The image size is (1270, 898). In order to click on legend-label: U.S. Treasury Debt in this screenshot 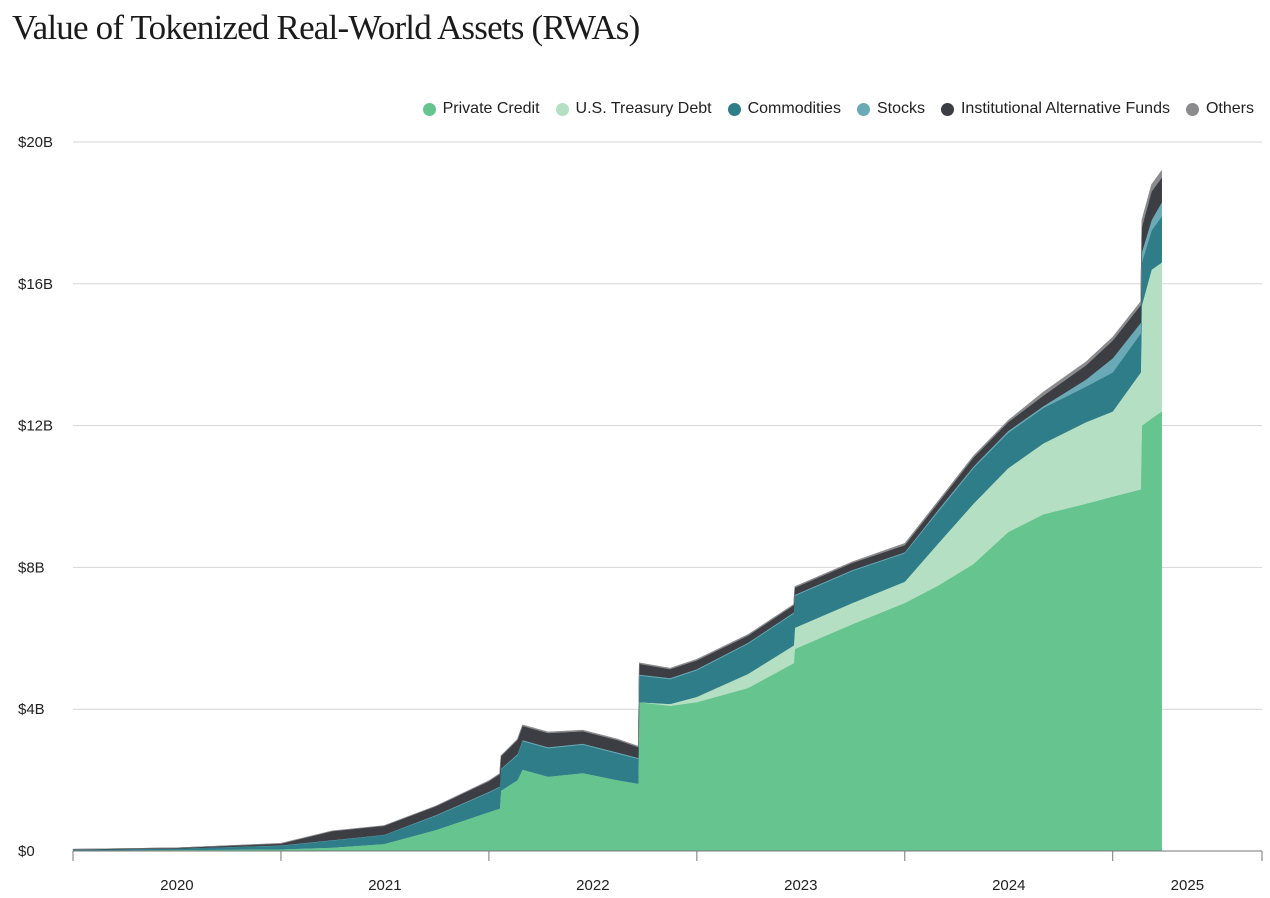, I will do `click(643, 108)`.